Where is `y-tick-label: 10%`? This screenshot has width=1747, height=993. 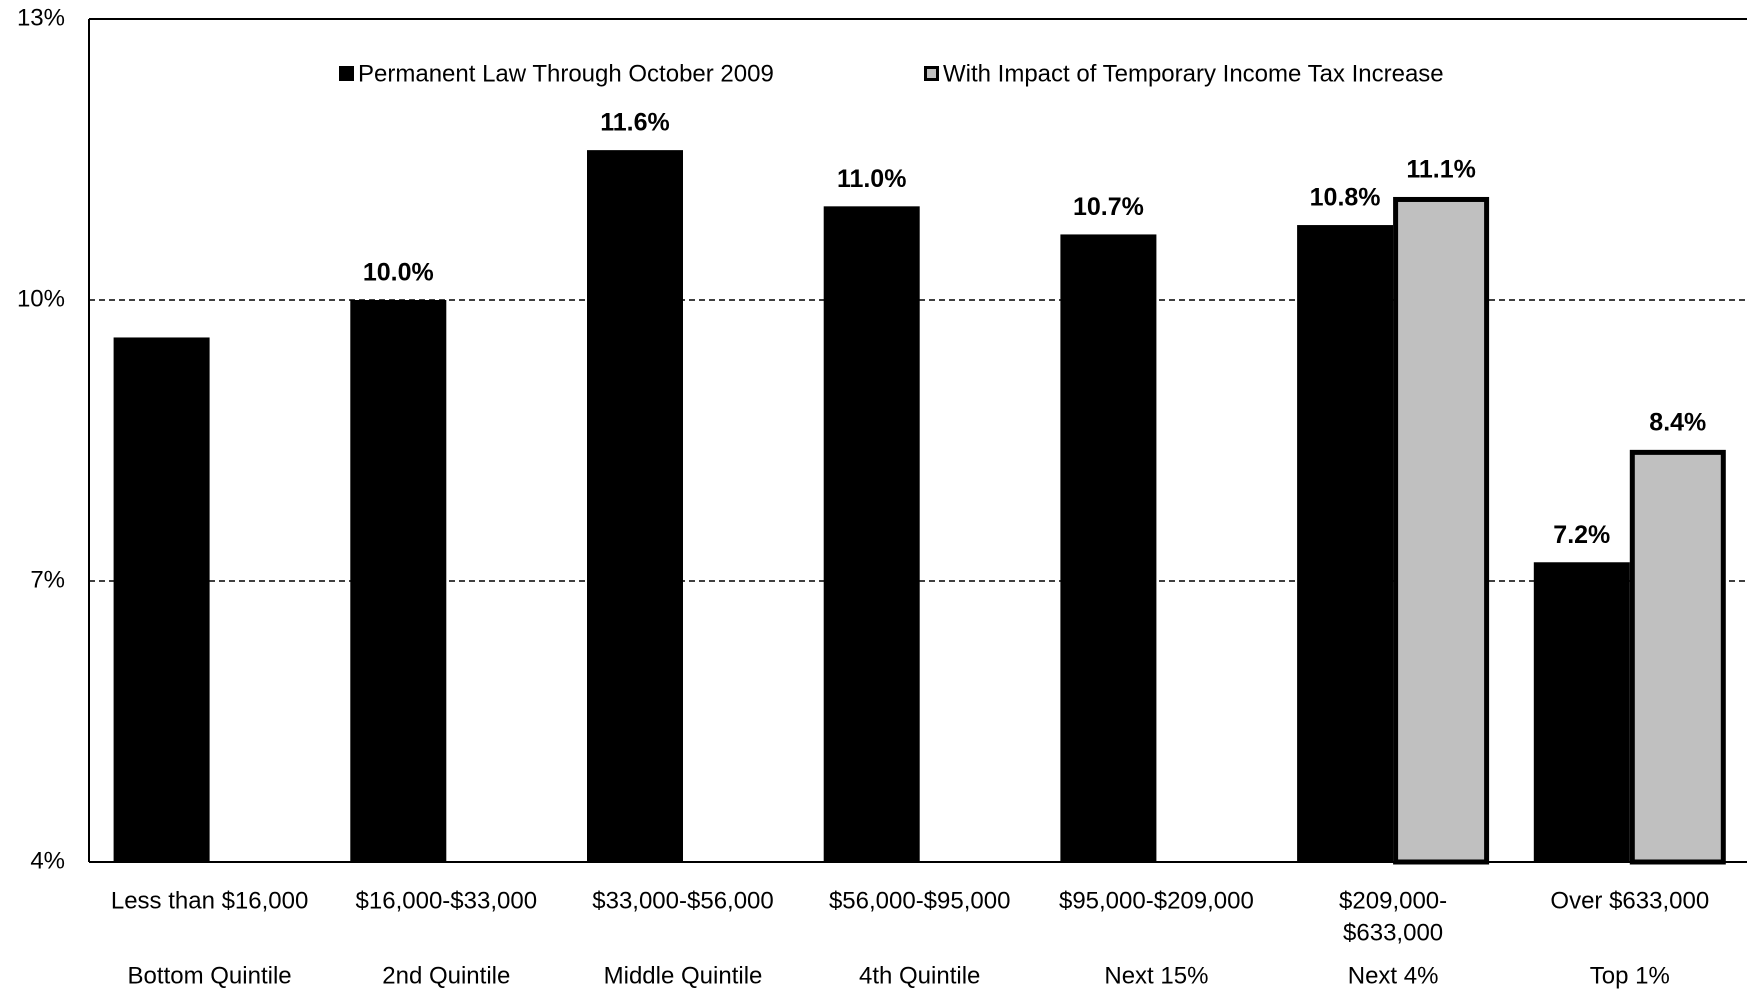
y-tick-label: 10% is located at coordinates (41, 298).